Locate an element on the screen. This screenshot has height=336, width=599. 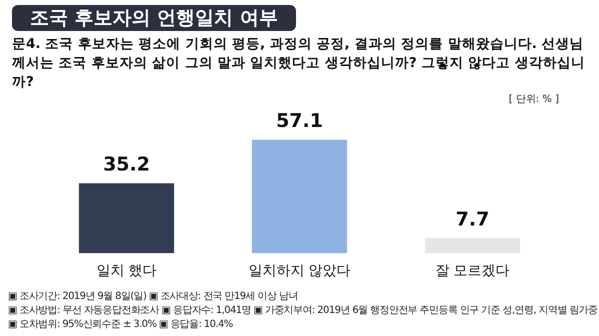
data-label: 7.7 is located at coordinates (473, 219).